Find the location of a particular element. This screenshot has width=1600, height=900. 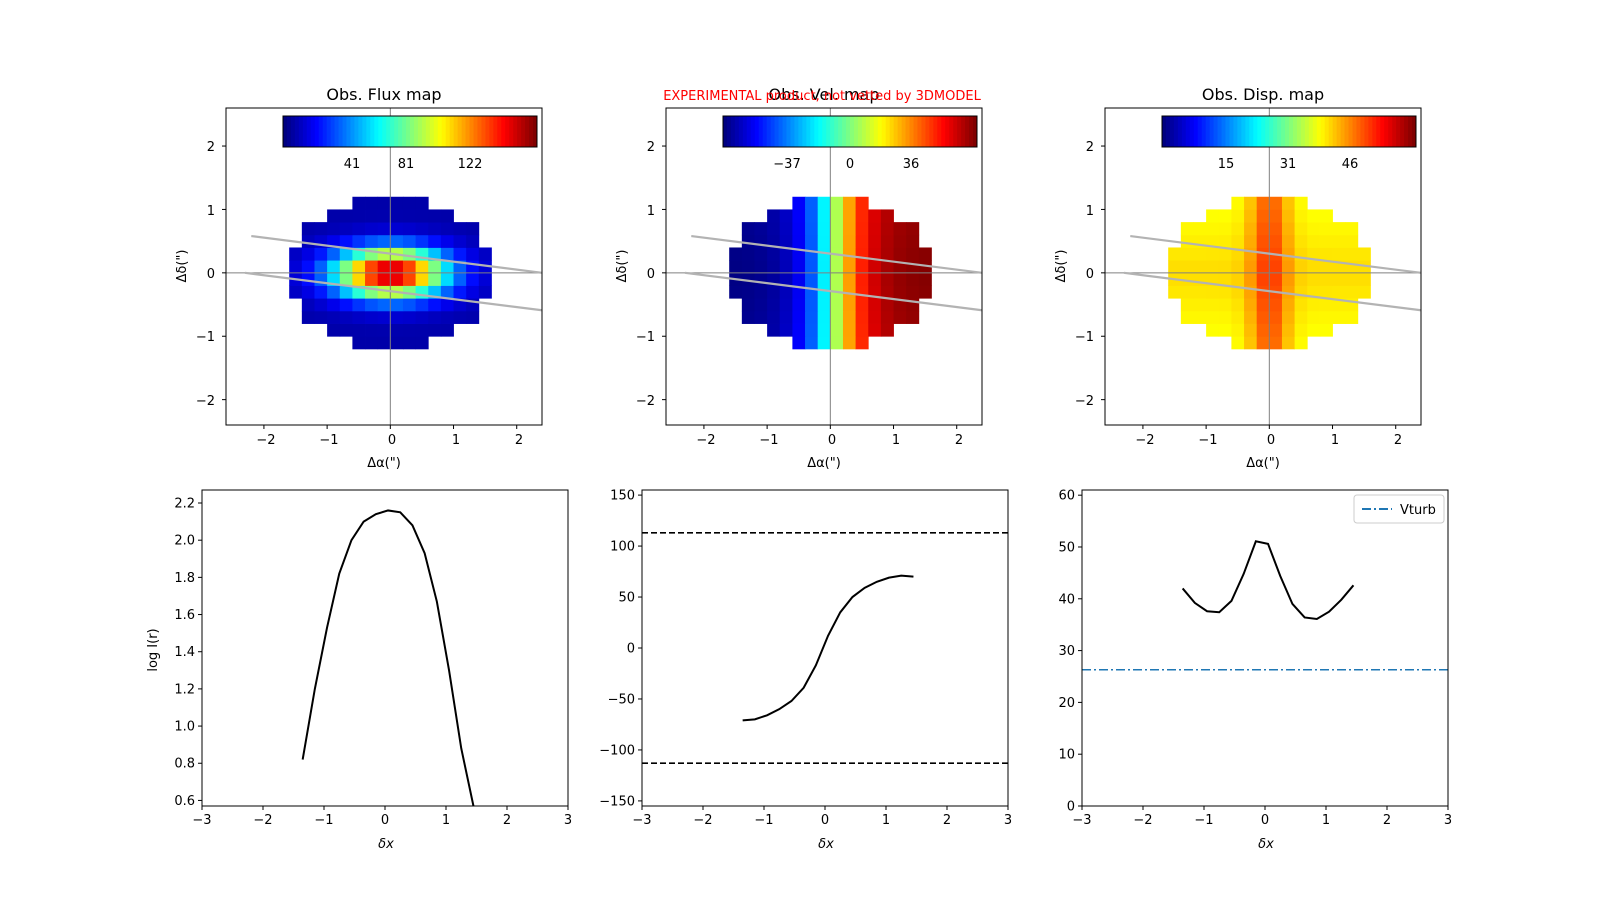

velocity-map-title: Obs. Vel. map is located at coordinates (824, 94).